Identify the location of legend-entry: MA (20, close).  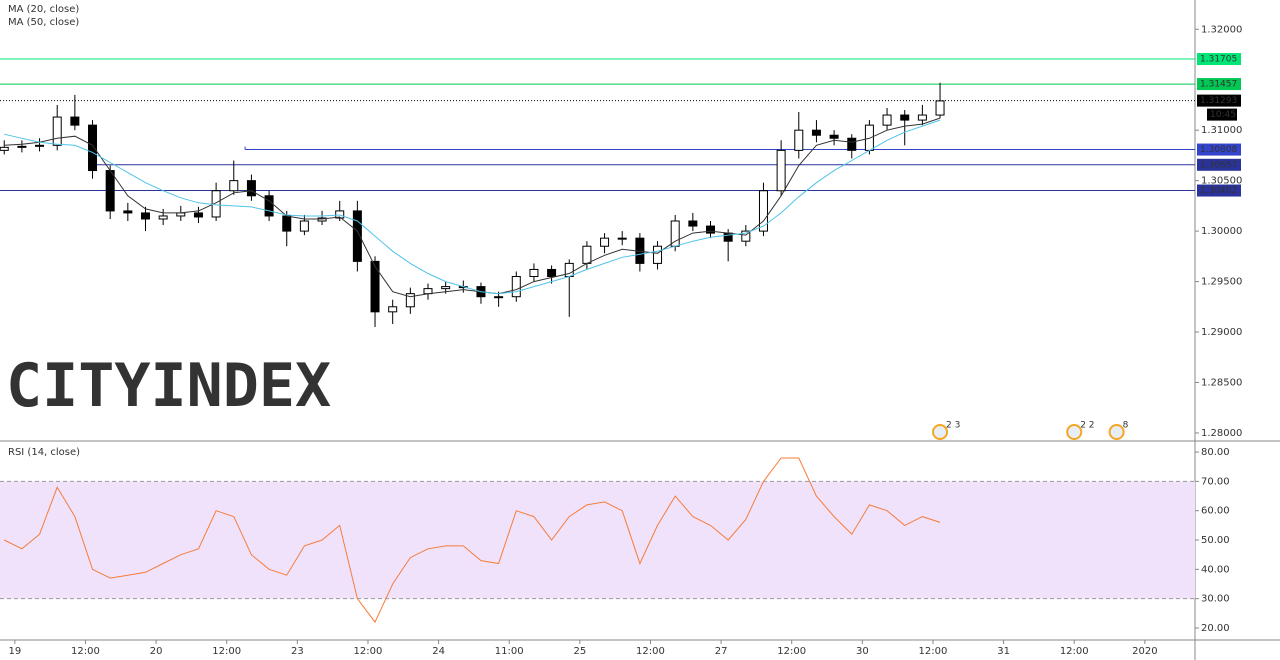
(43, 9).